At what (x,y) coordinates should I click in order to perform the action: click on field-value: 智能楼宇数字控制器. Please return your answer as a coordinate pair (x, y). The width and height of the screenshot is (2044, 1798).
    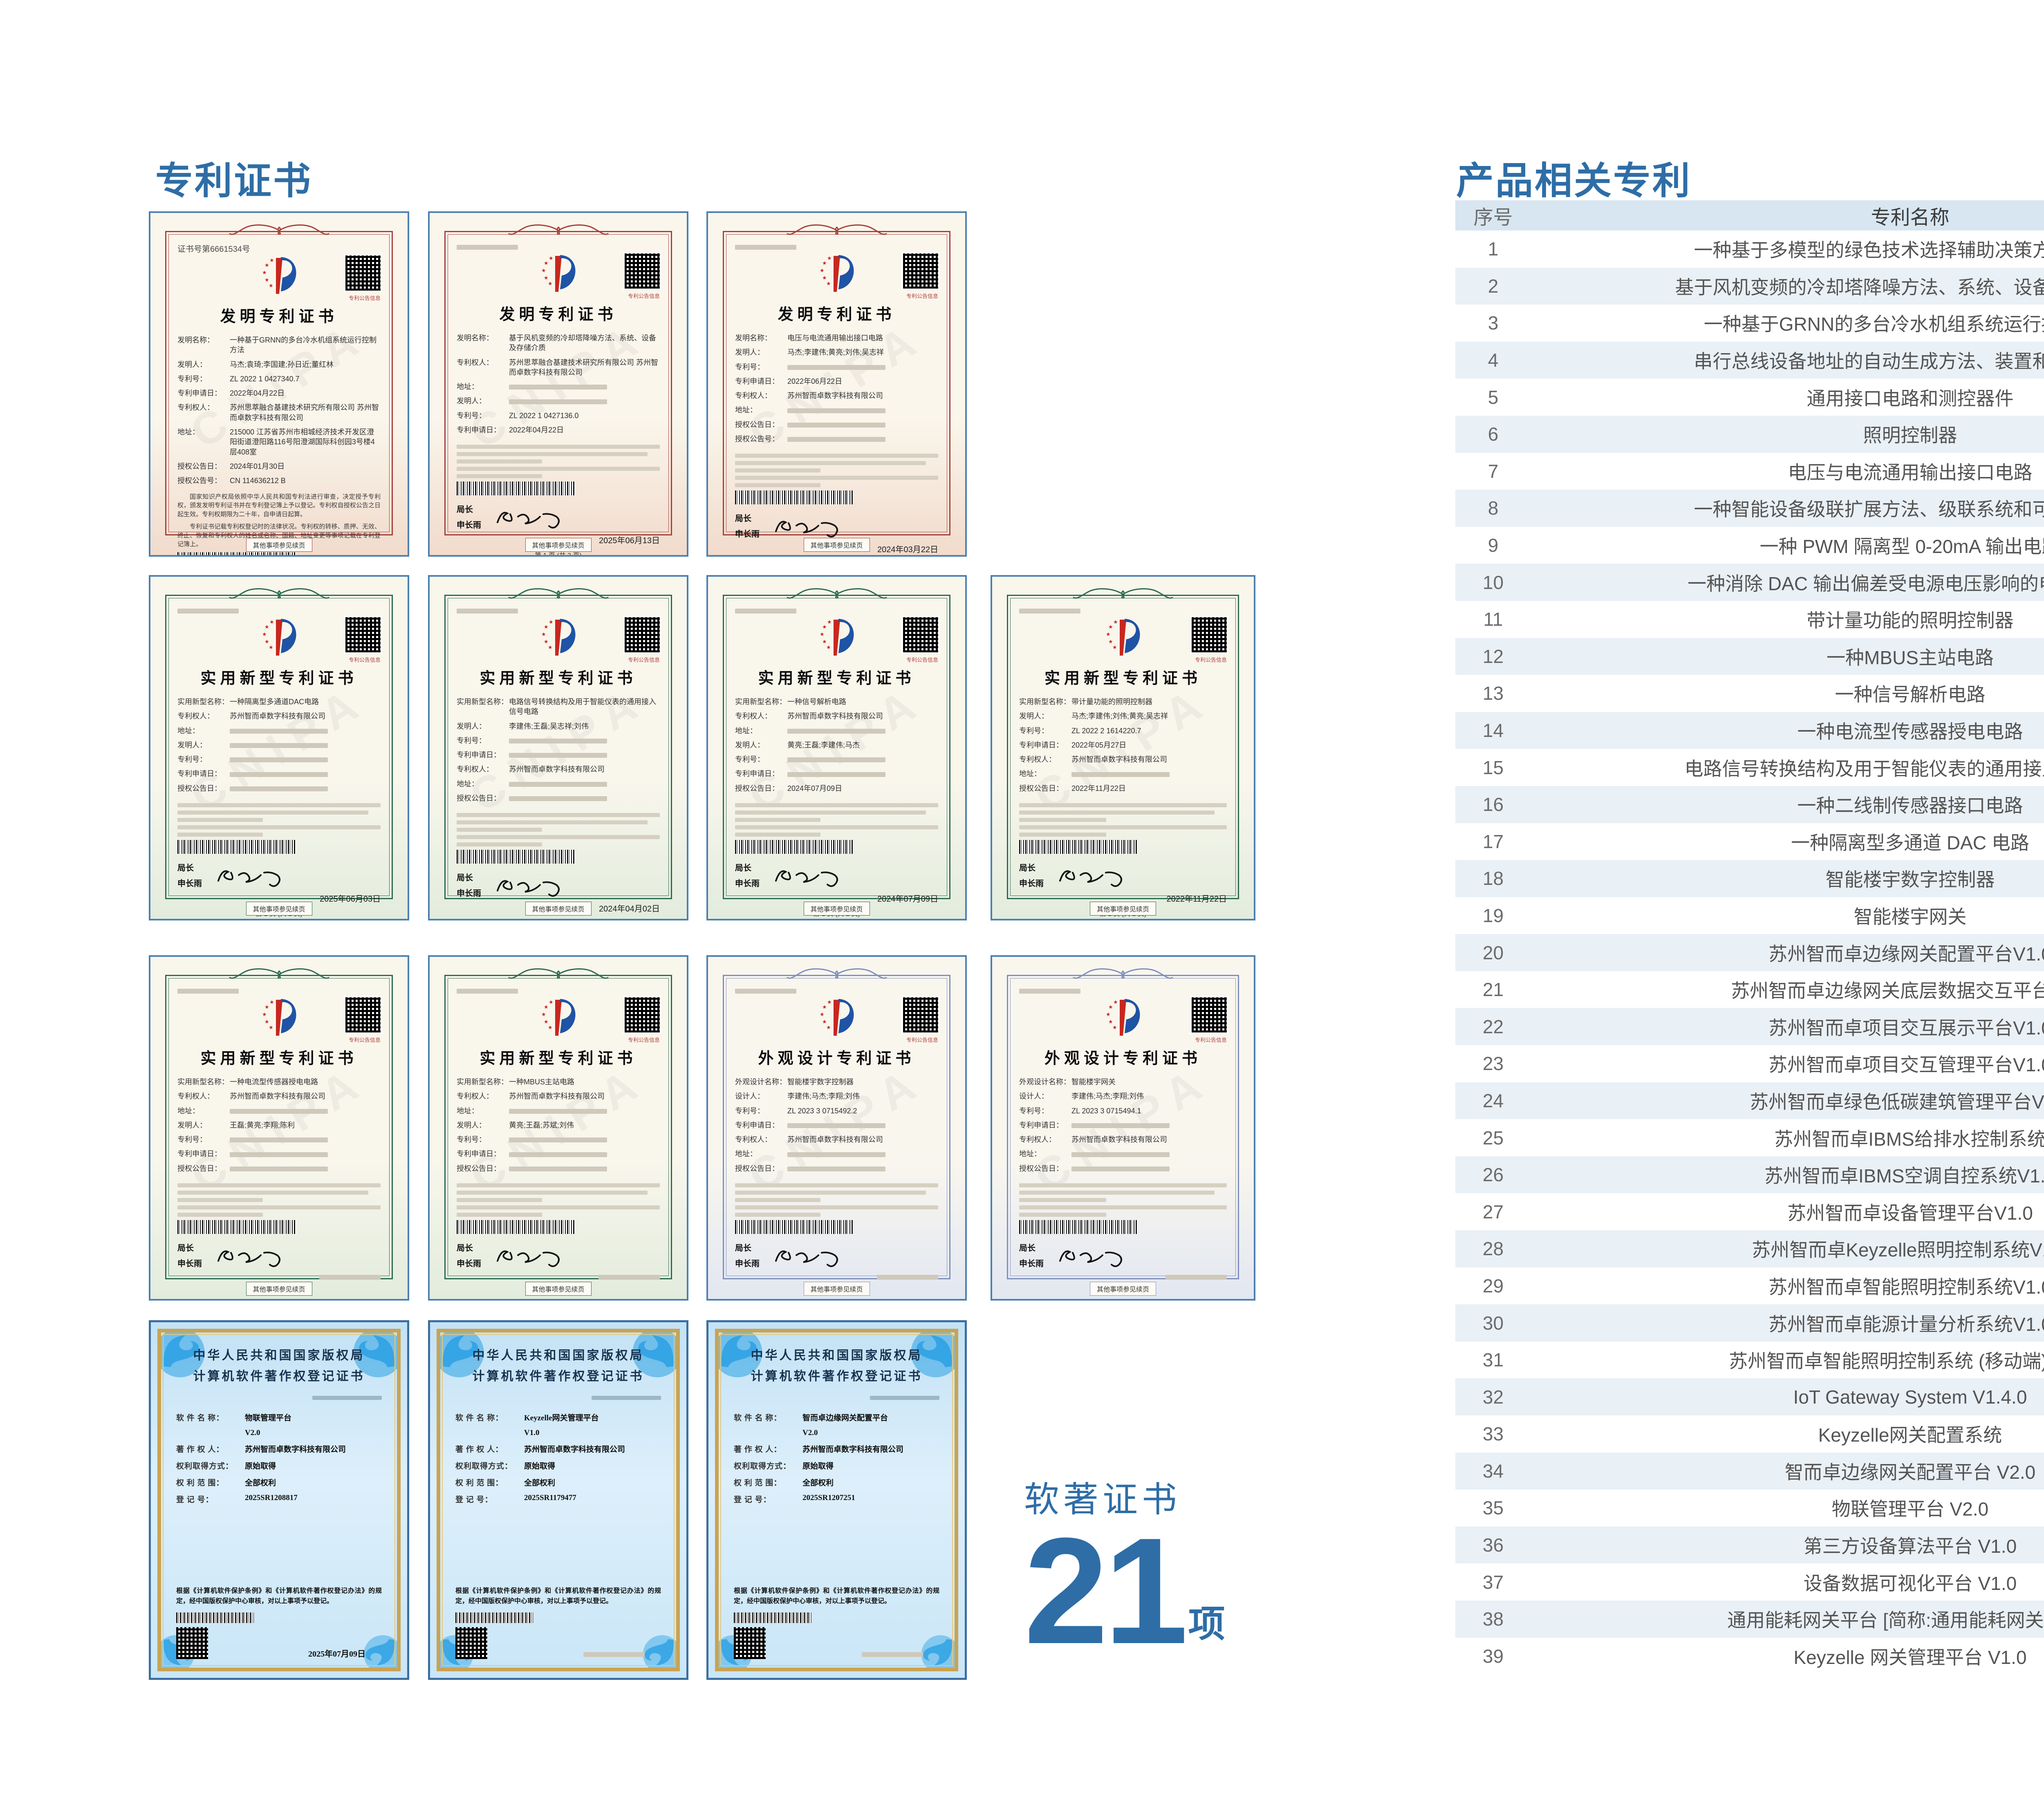
    Looking at the image, I should click on (821, 1082).